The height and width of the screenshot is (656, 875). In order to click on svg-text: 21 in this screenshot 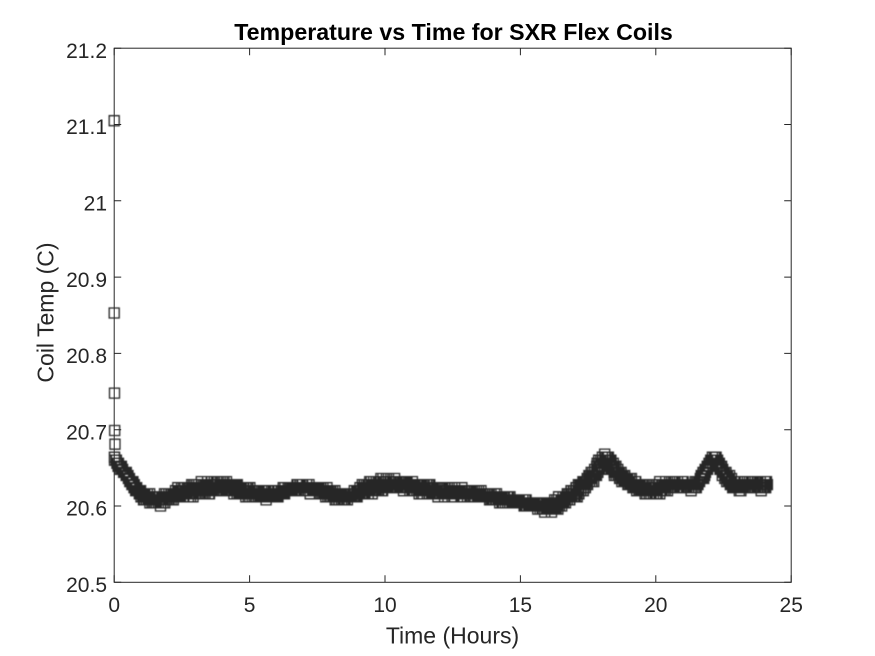, I will do `click(95, 204)`.